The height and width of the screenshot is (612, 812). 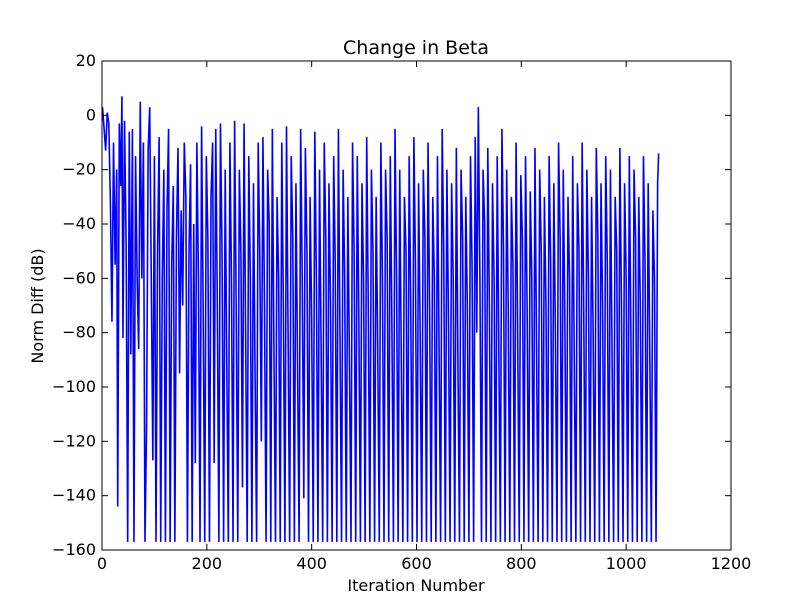 What do you see at coordinates (74, 386) in the screenshot?
I see `y-tick-label: −100` at bounding box center [74, 386].